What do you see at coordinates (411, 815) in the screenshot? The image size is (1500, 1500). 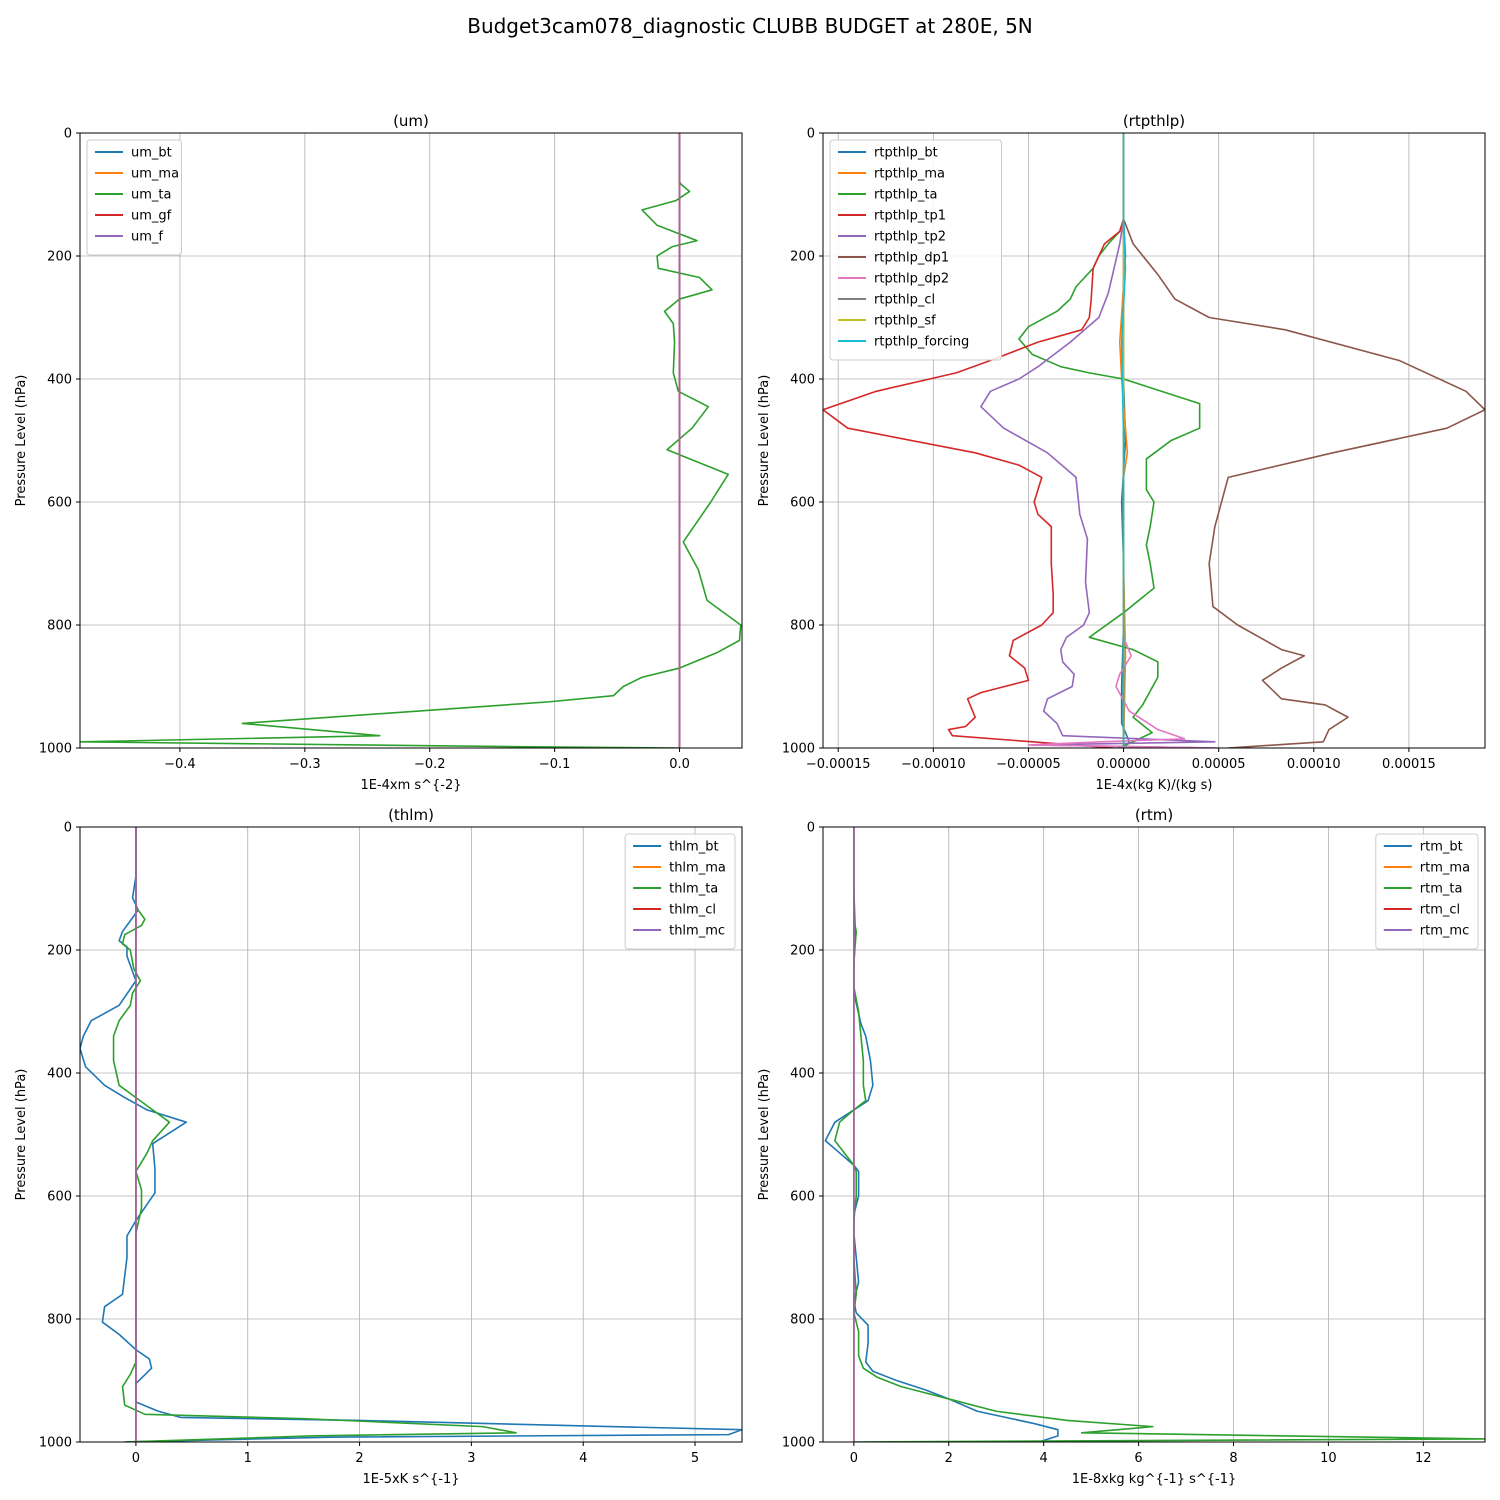 I see `chart-title: (thlm)` at bounding box center [411, 815].